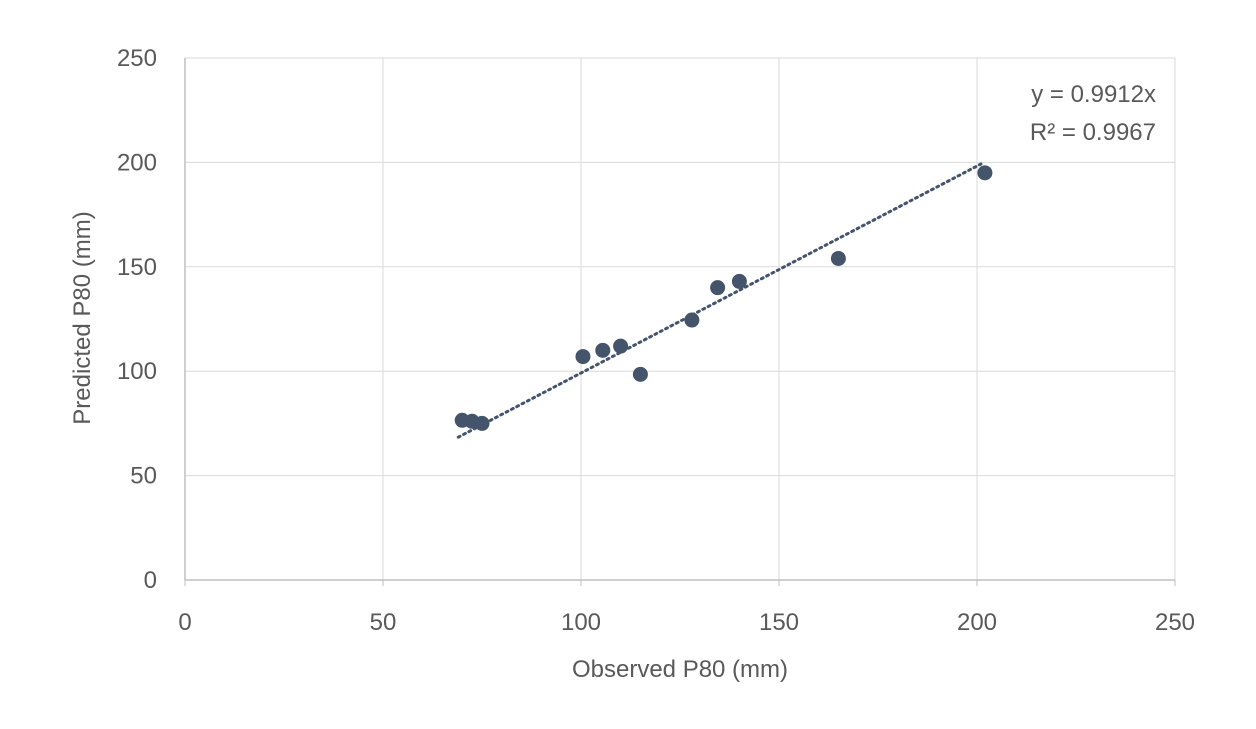 Image resolution: width=1256 pixels, height=729 pixels. What do you see at coordinates (137, 58) in the screenshot?
I see `y-tick-label: 250` at bounding box center [137, 58].